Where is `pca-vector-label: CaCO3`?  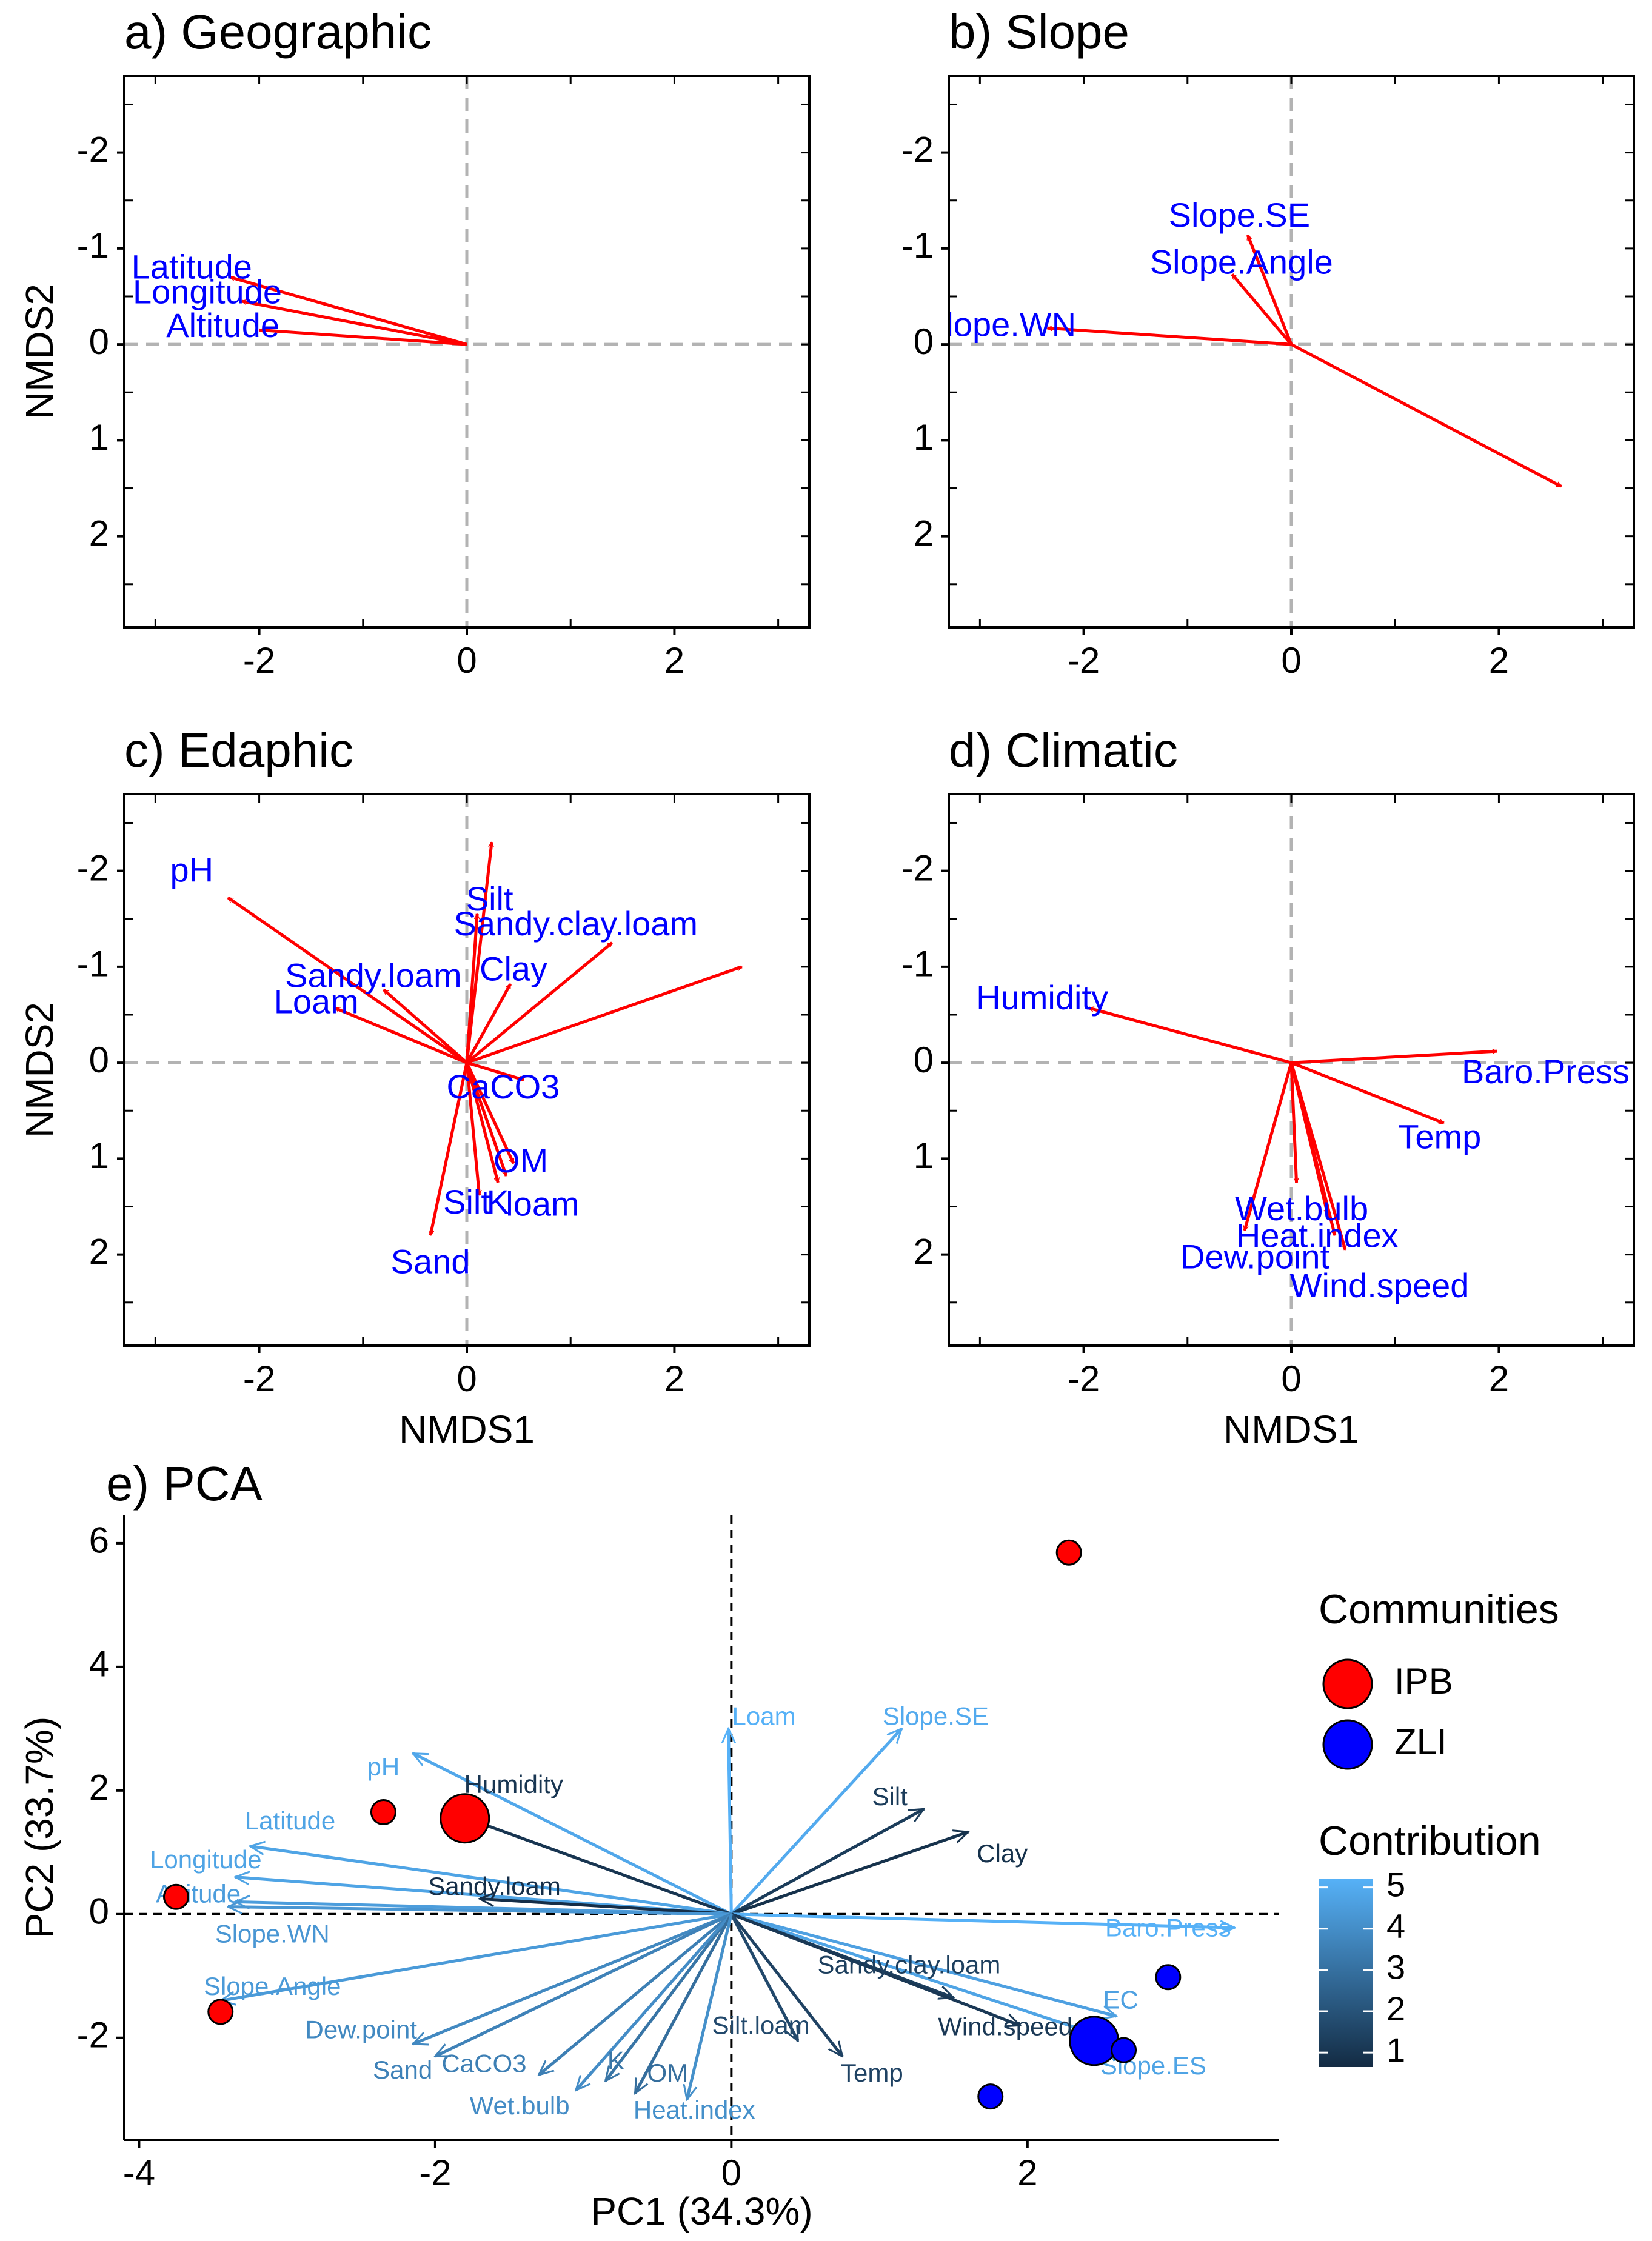 pca-vector-label: CaCO3 is located at coordinates (483, 2063).